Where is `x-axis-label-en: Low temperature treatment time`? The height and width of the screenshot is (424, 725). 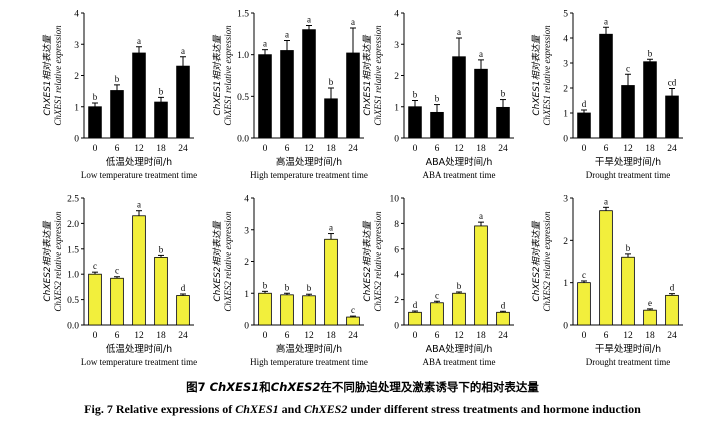
x-axis-label-en: Low temperature treatment time is located at coordinates (139, 175).